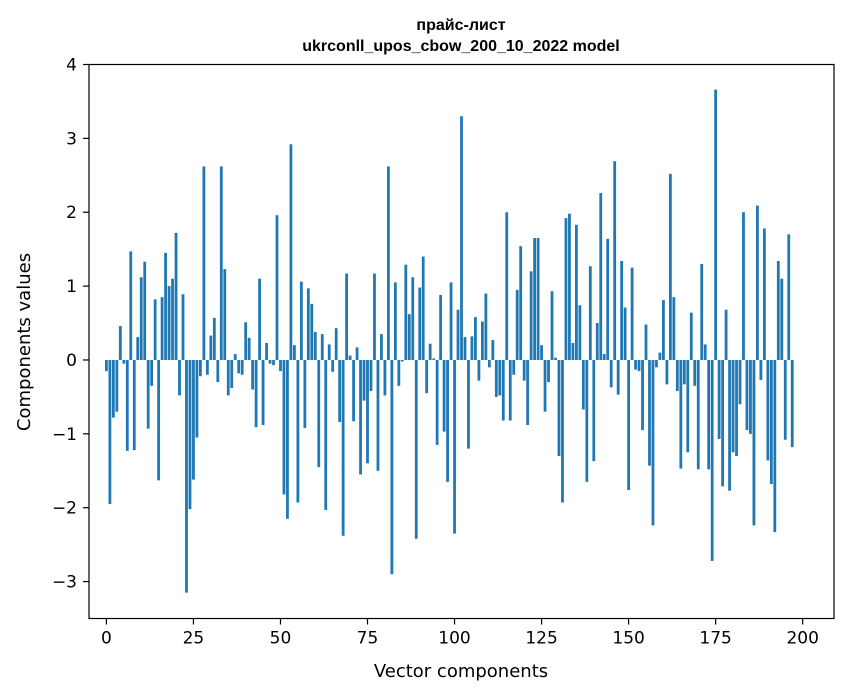  I want to click on y-tick-label: 4, so click(71, 66).